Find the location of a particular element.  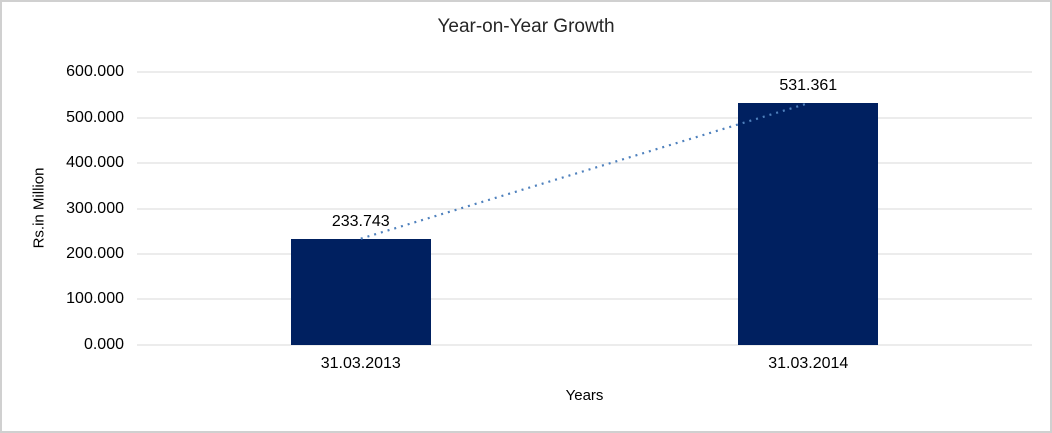

y-tick-label: 600.000 is located at coordinates (95, 71).